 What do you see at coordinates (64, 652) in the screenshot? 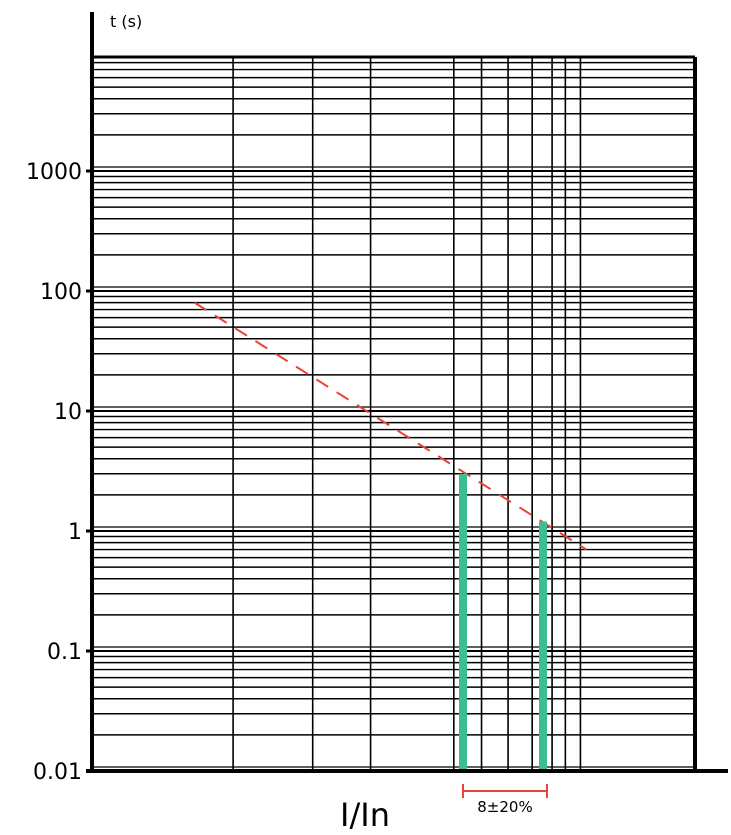
I see `y-tick-label: 0.1` at bounding box center [64, 652].